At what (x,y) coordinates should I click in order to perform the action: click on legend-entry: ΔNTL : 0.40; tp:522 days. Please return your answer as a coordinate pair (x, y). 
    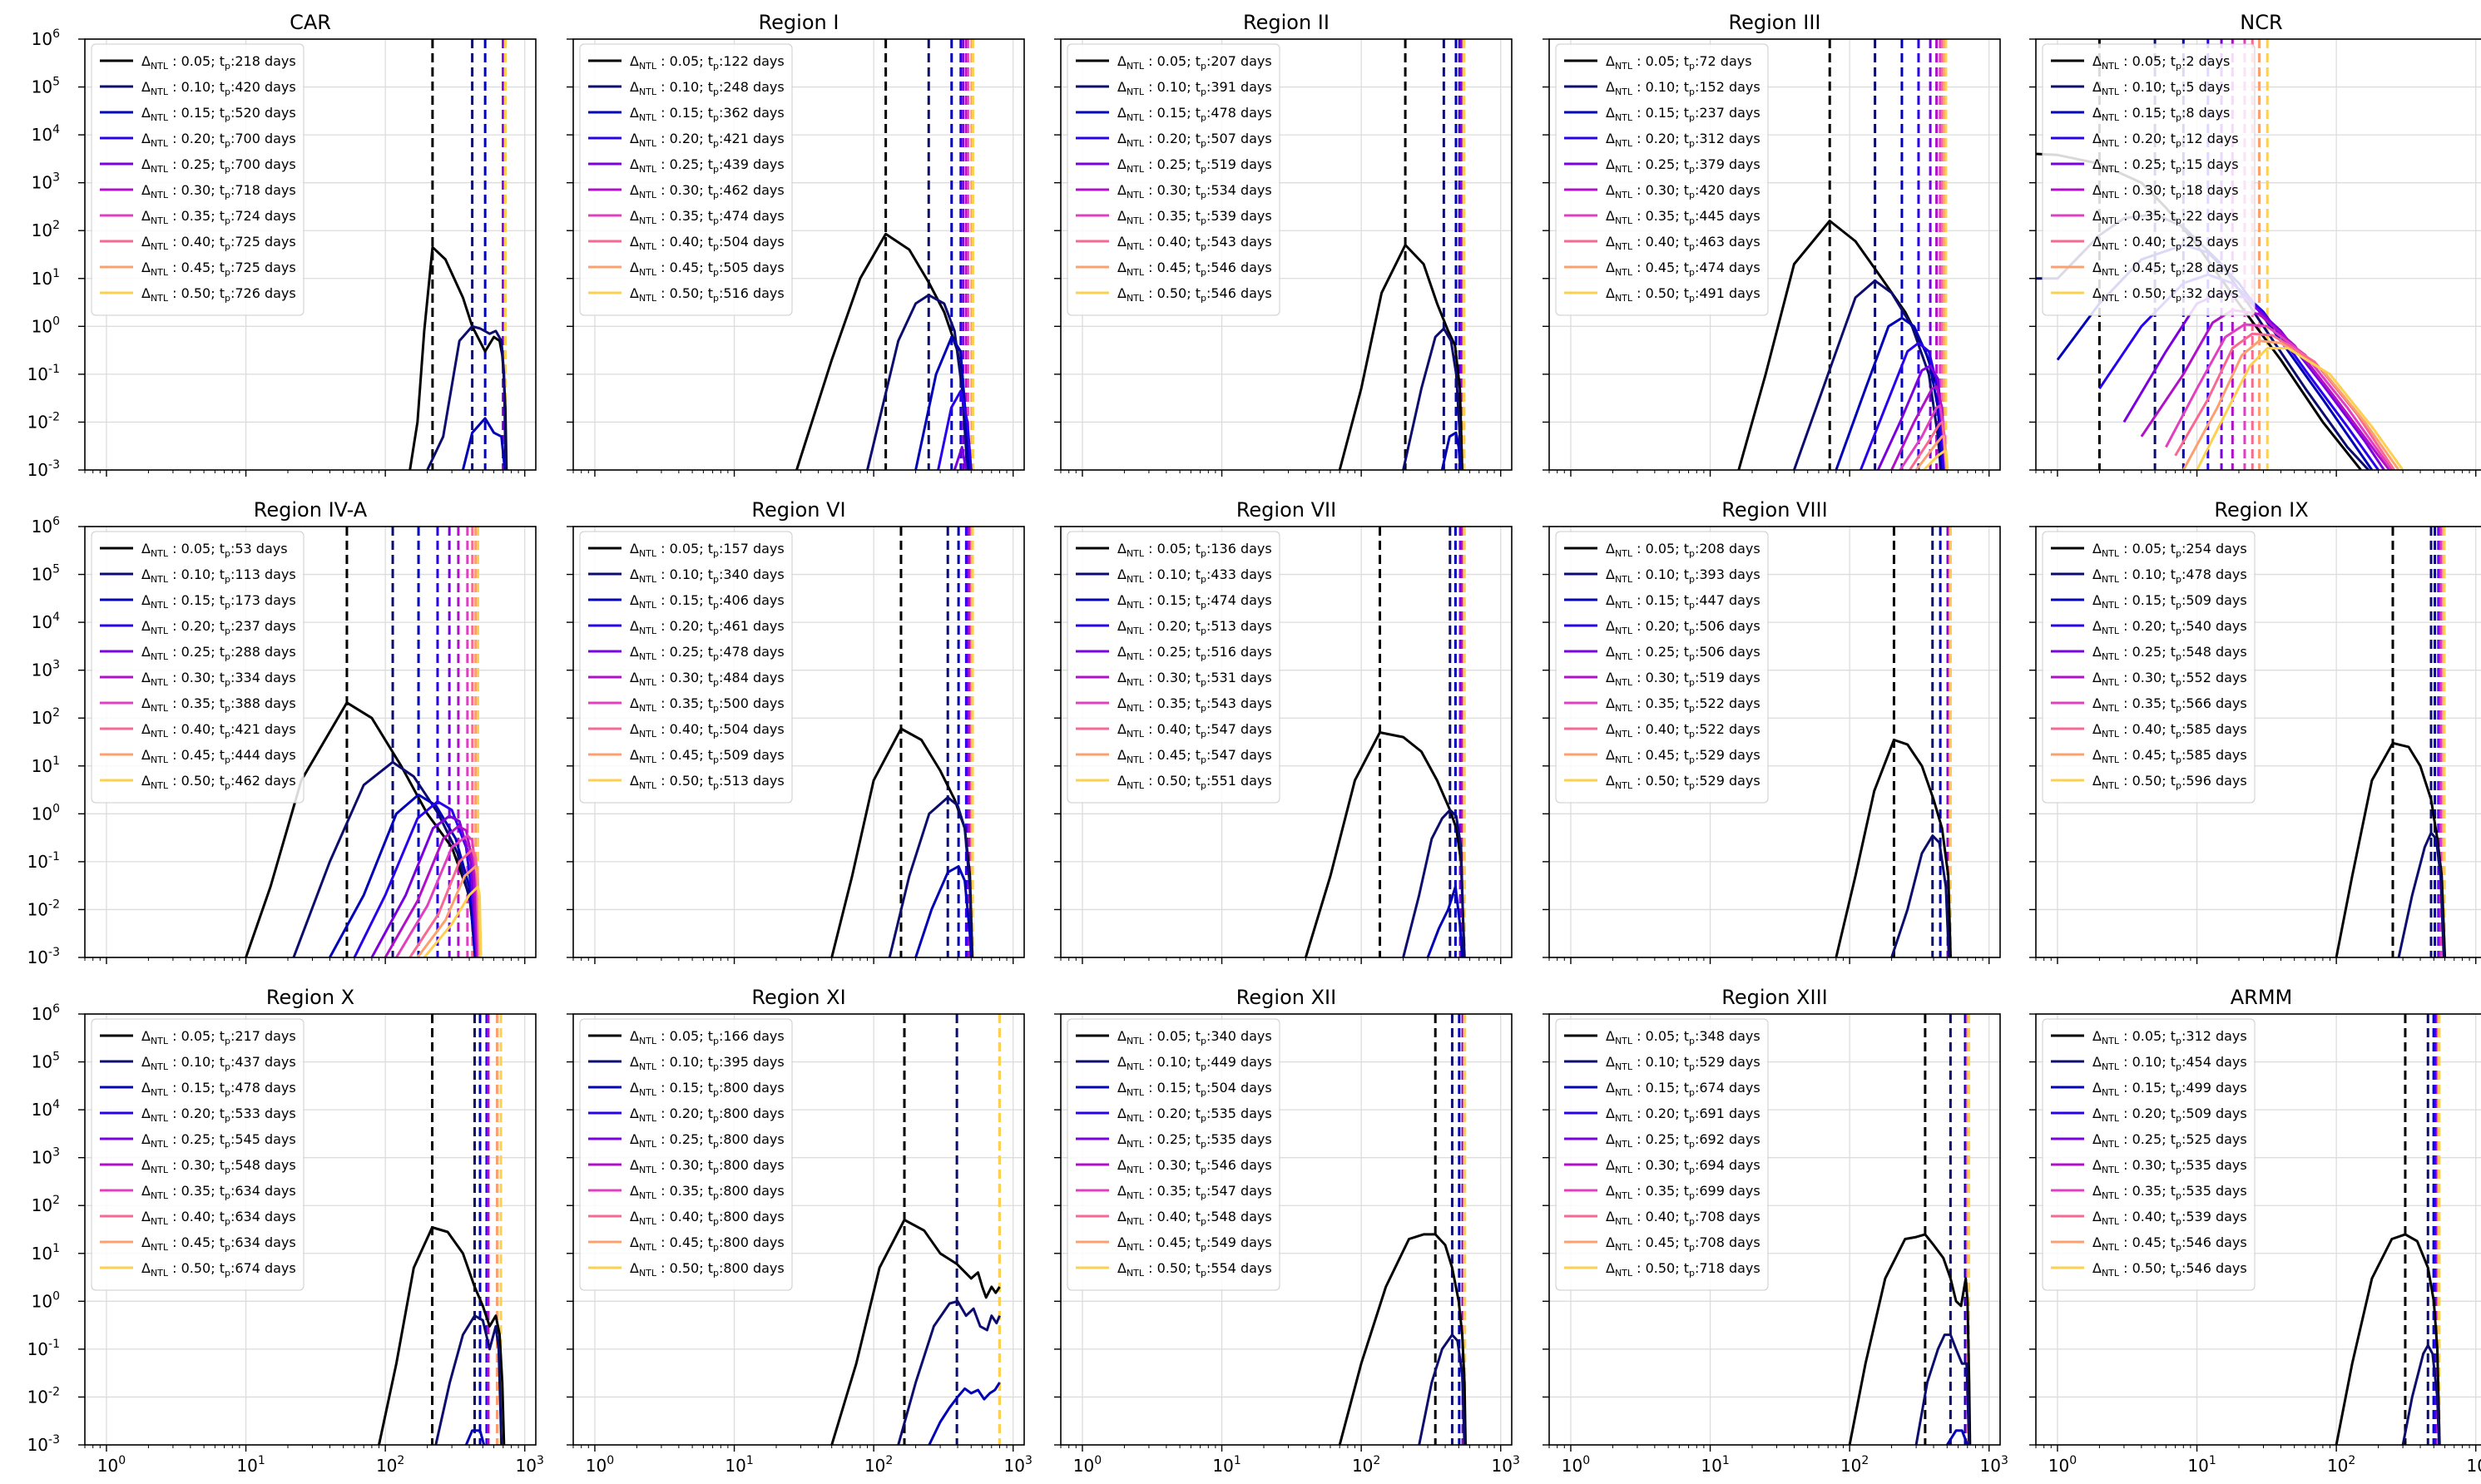
    Looking at the image, I should click on (1683, 730).